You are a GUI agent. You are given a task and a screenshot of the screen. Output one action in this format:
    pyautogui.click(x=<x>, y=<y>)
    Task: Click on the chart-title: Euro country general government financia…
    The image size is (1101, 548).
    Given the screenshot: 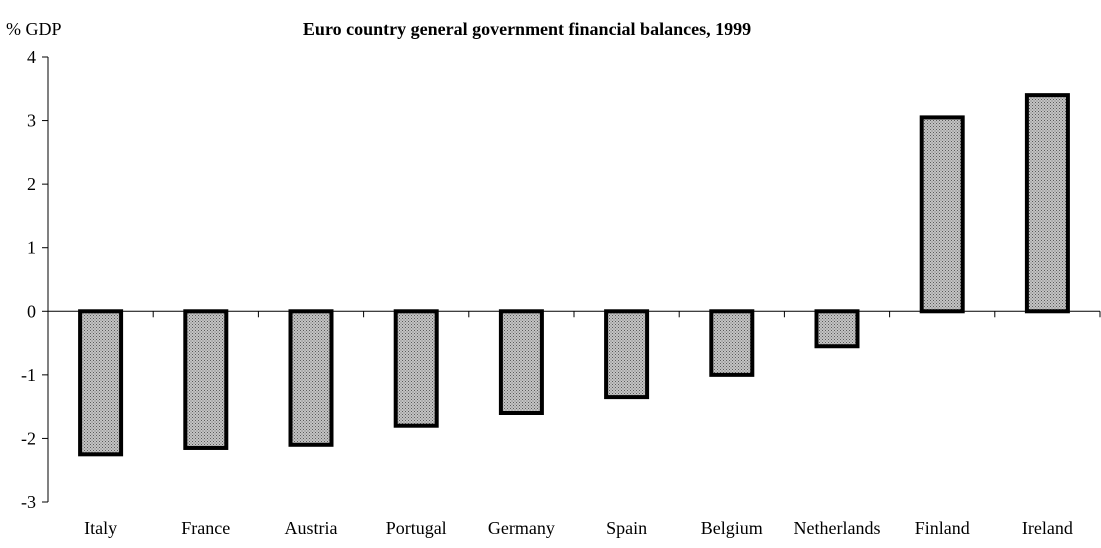 What is the action you would take?
    pyautogui.click(x=527, y=29)
    